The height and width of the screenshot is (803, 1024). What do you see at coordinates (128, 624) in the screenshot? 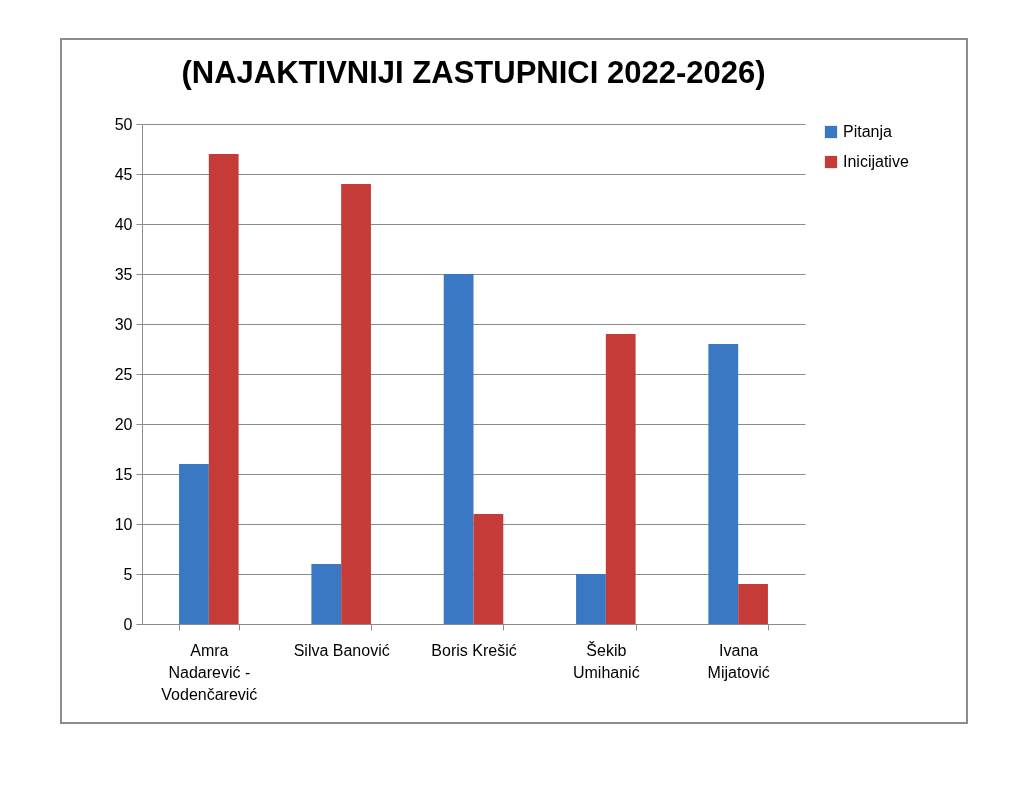
I see `y-tick-label: 0` at bounding box center [128, 624].